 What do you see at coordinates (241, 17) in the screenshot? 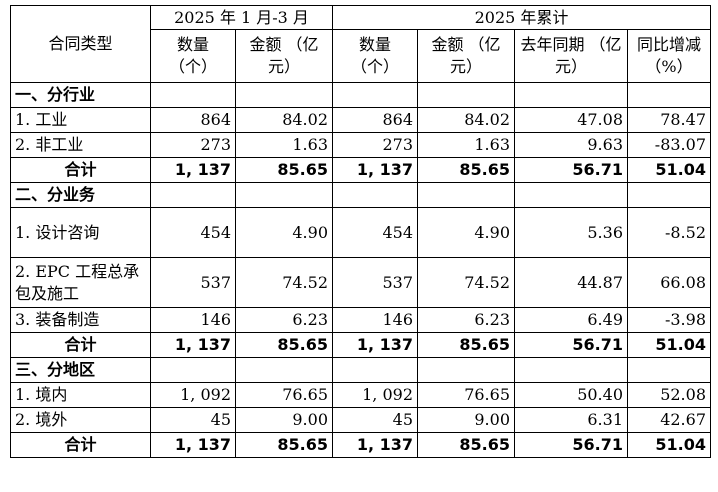
I see `header-period-q1: 2025 年 1 月-3 月` at bounding box center [241, 17].